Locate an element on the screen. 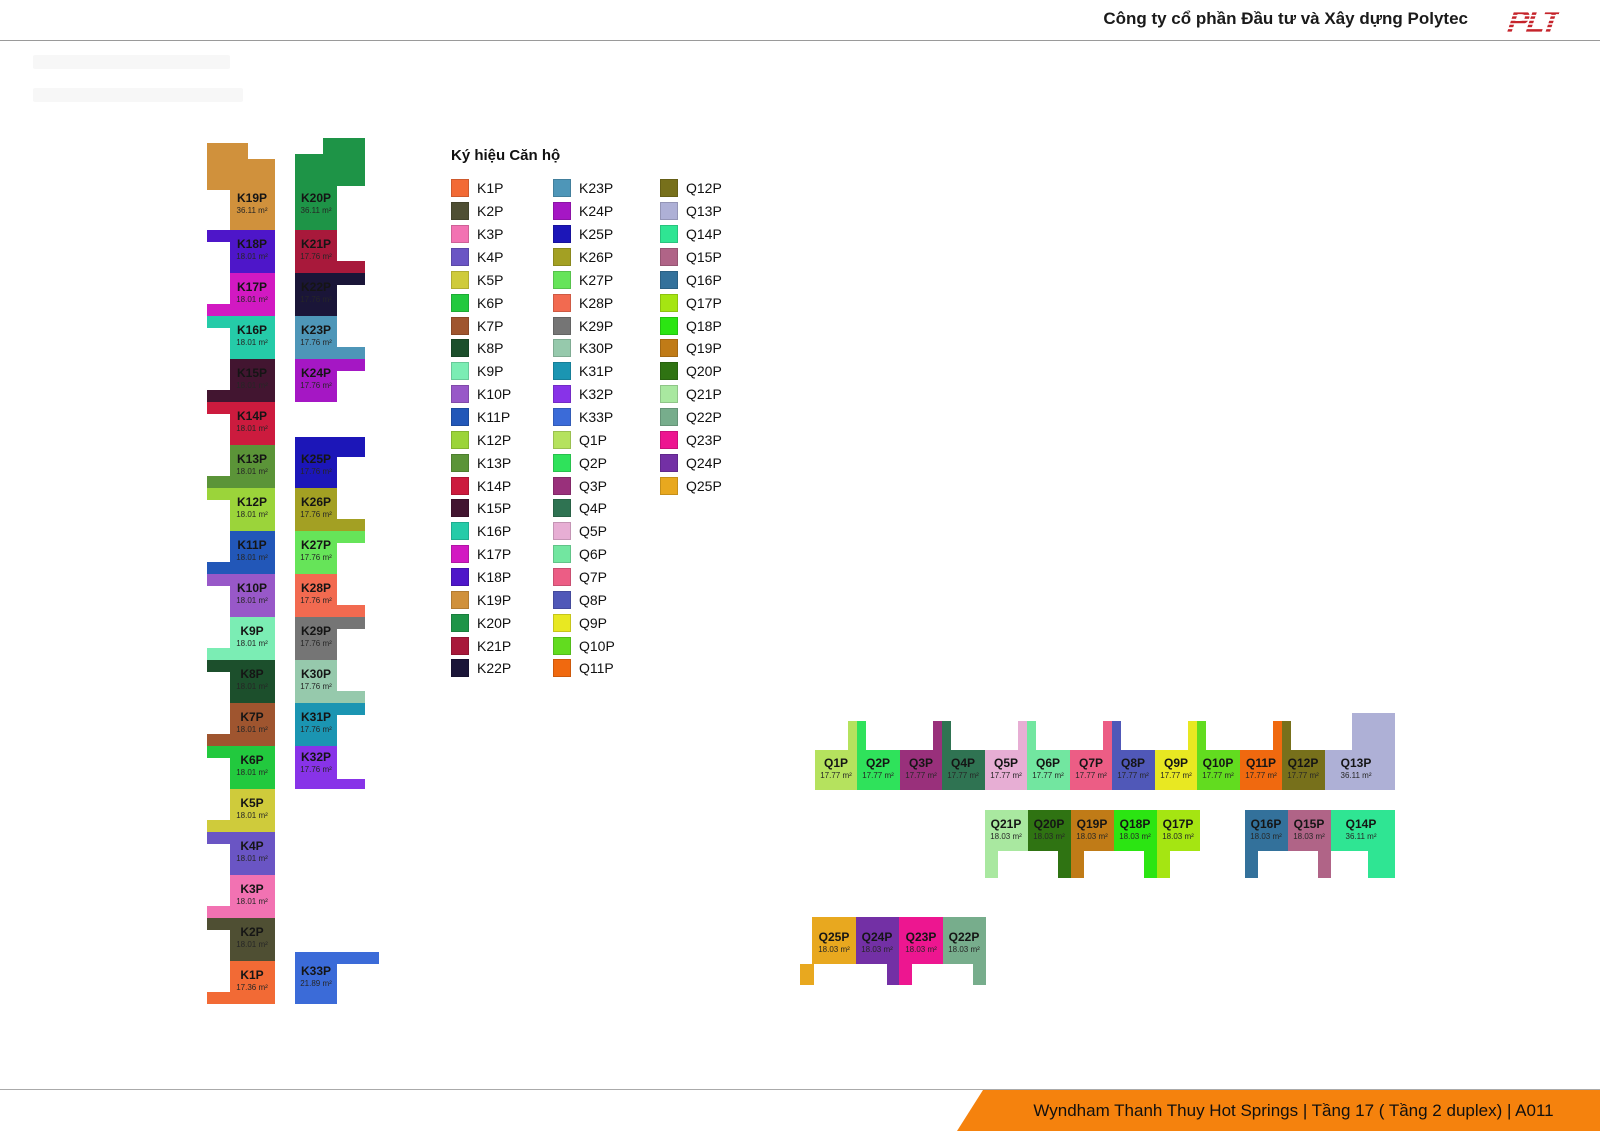  unit-Q11P-label: Q11P 17.77 m² is located at coordinates (1261, 768).